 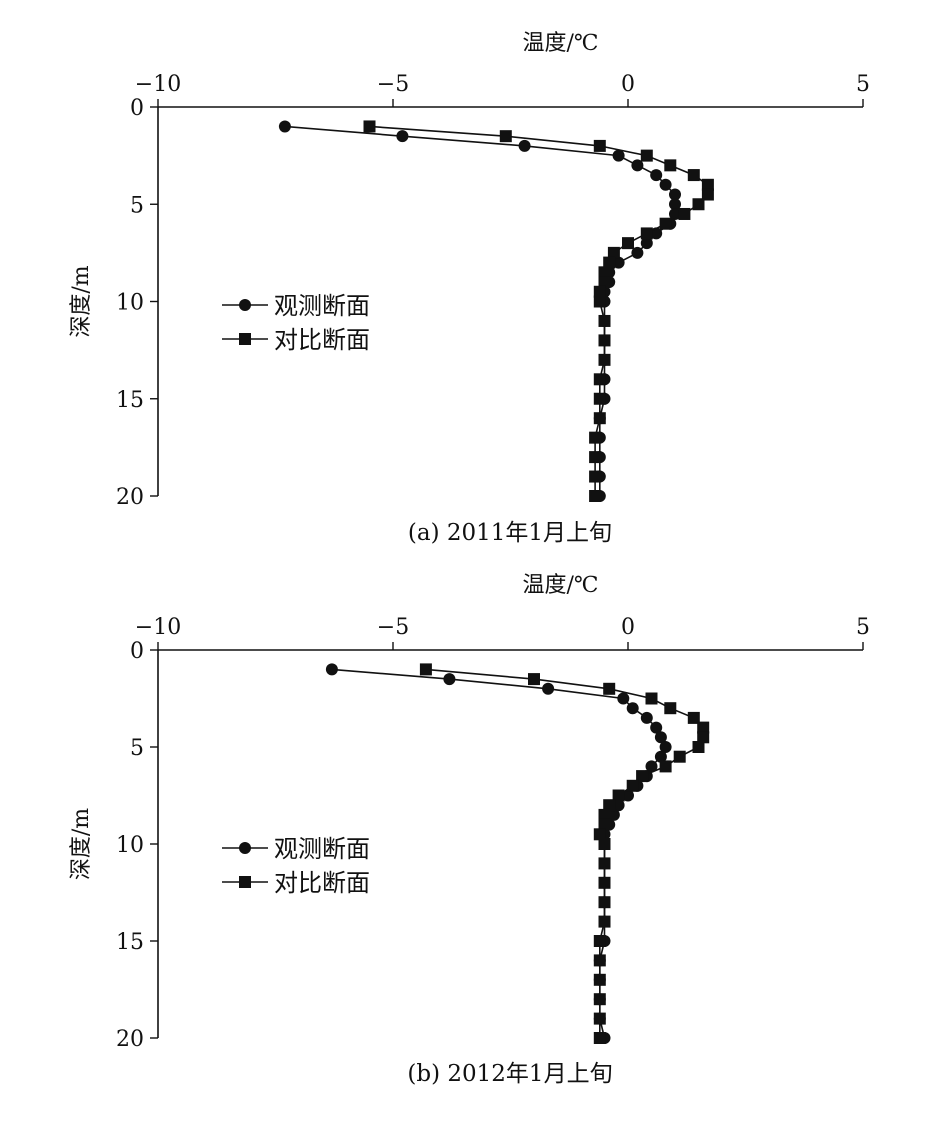 What do you see at coordinates (509, 1074) in the screenshot?
I see `chart-caption: (b) 2012年1月上旬` at bounding box center [509, 1074].